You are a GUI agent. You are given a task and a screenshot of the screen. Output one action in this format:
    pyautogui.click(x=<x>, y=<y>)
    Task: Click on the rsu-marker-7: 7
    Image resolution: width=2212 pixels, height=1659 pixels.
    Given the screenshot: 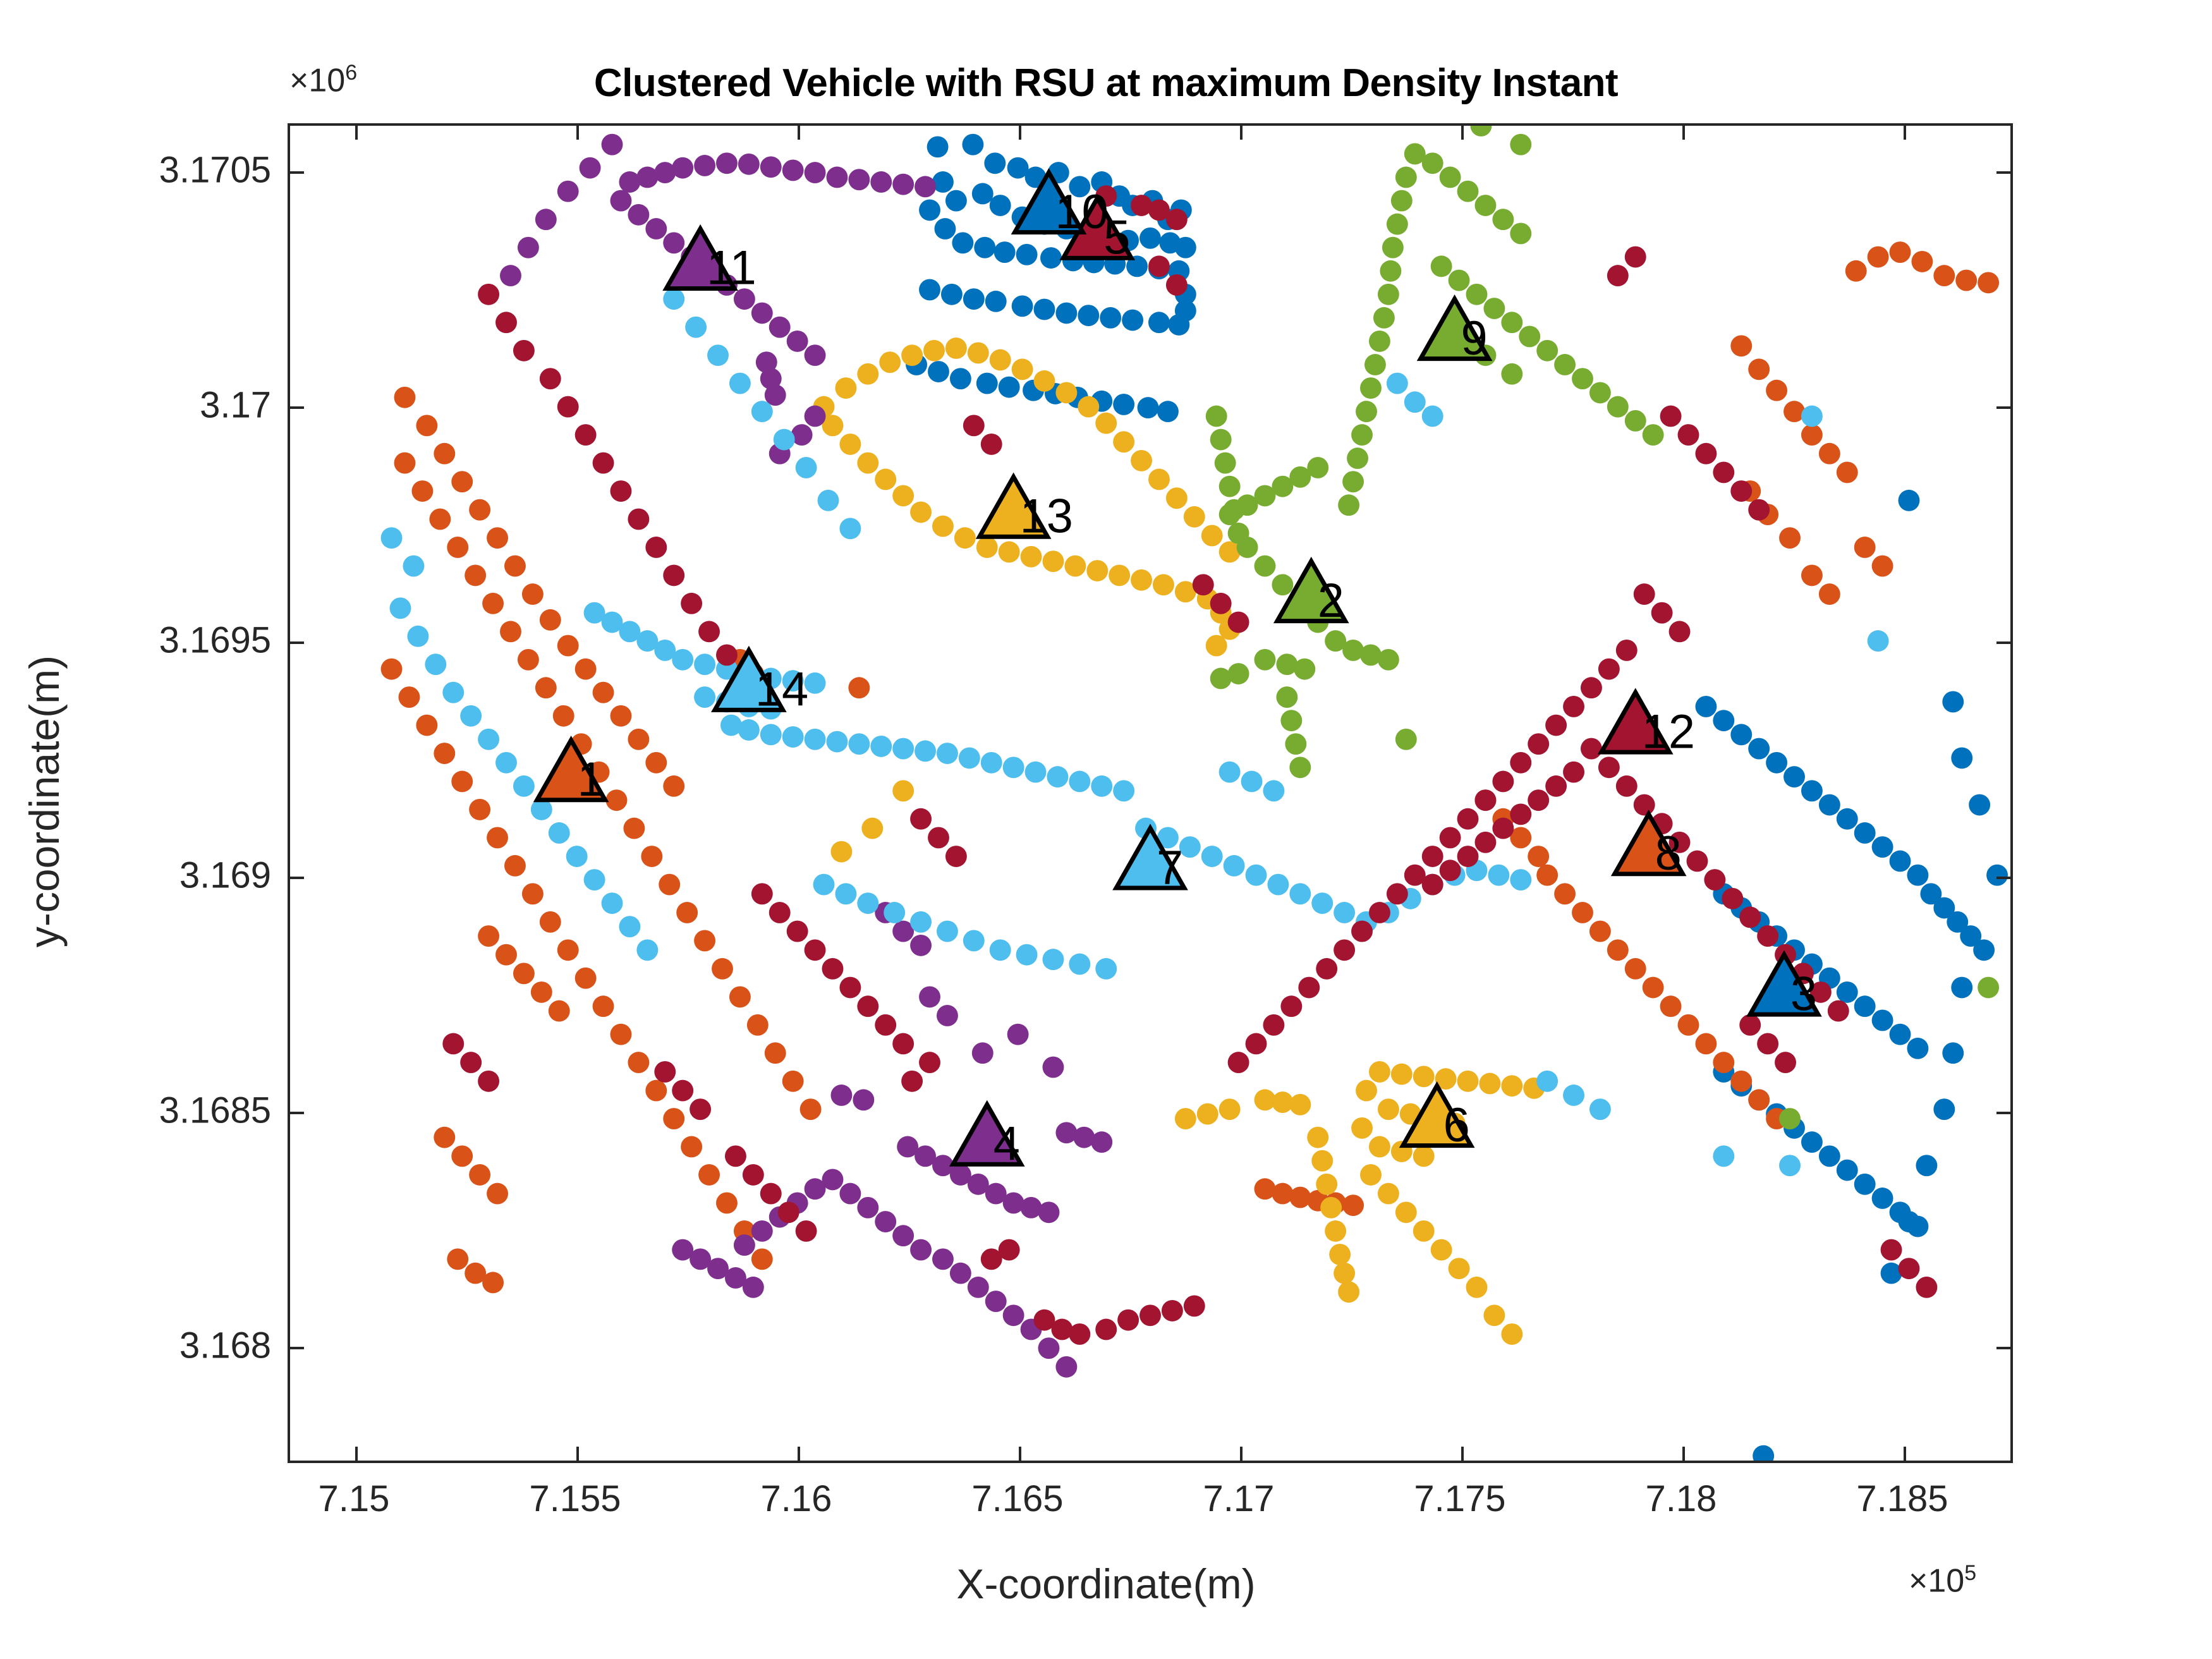 What is the action you would take?
    pyautogui.click(x=1150, y=858)
    